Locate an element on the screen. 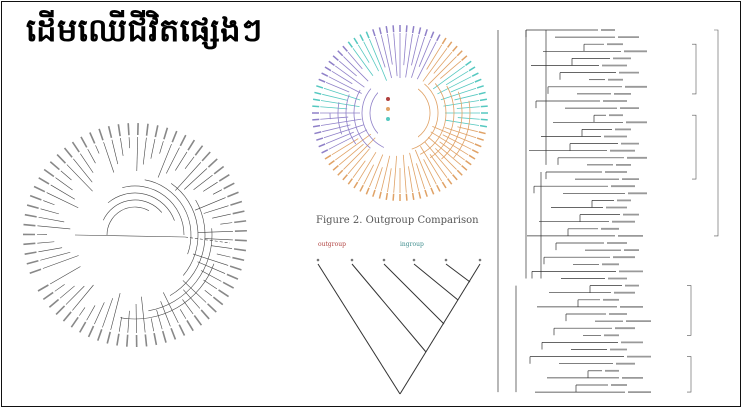  colored-circular-tree is located at coordinates (400, 113).